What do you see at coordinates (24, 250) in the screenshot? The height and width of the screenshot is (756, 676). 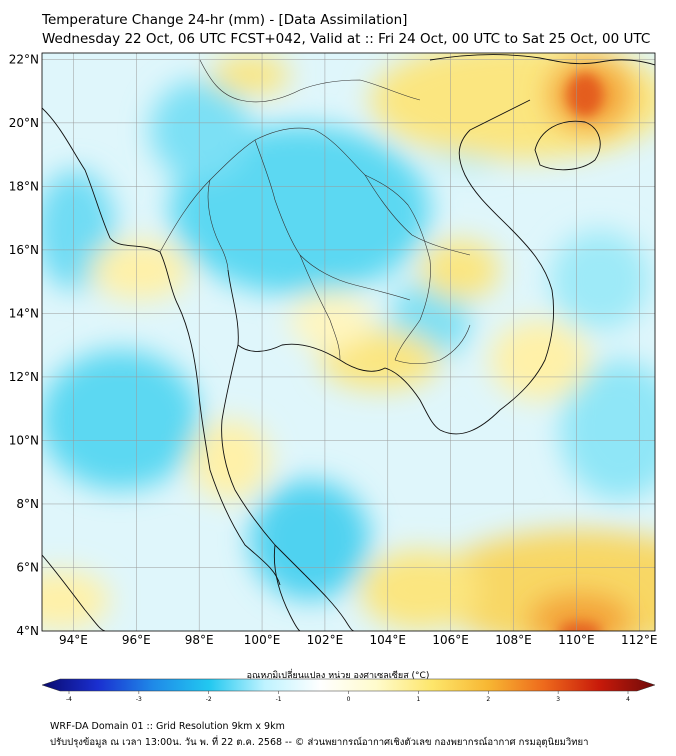 I see `latitude-label: 16°N` at bounding box center [24, 250].